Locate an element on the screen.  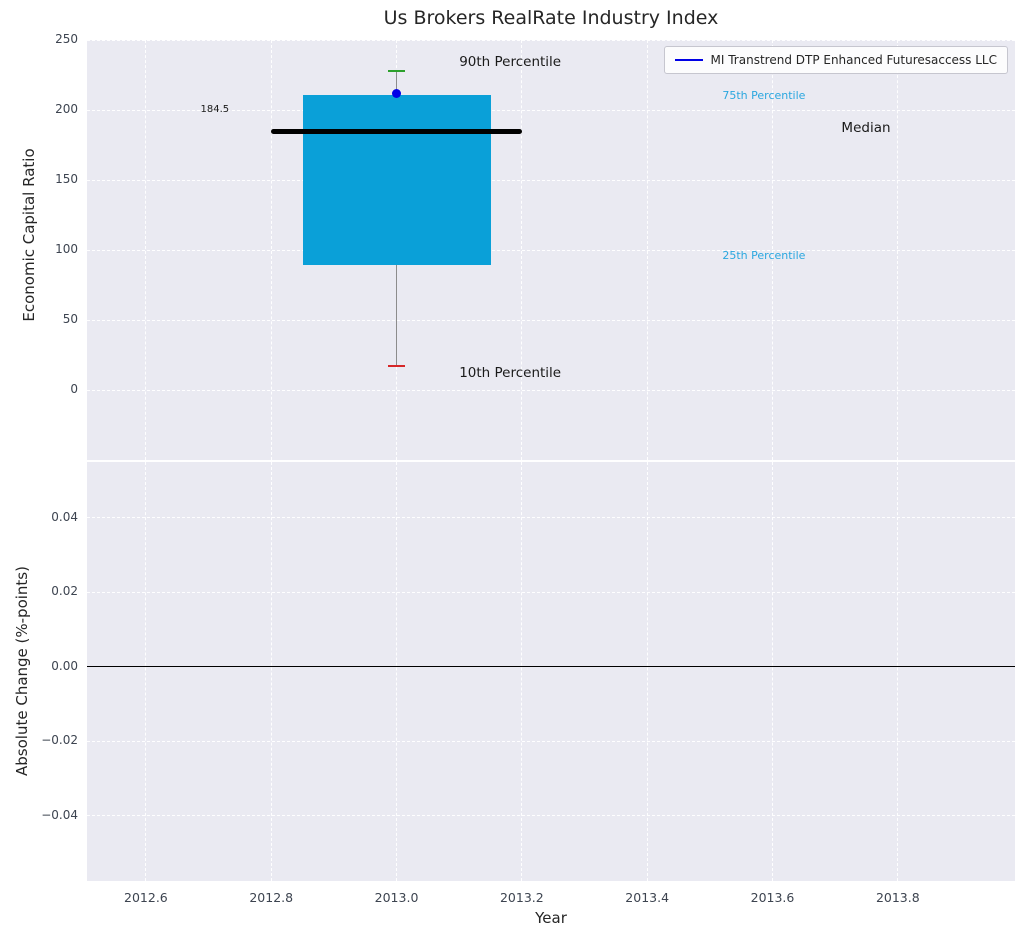
x-tick-label: 2012.8 is located at coordinates (271, 897).